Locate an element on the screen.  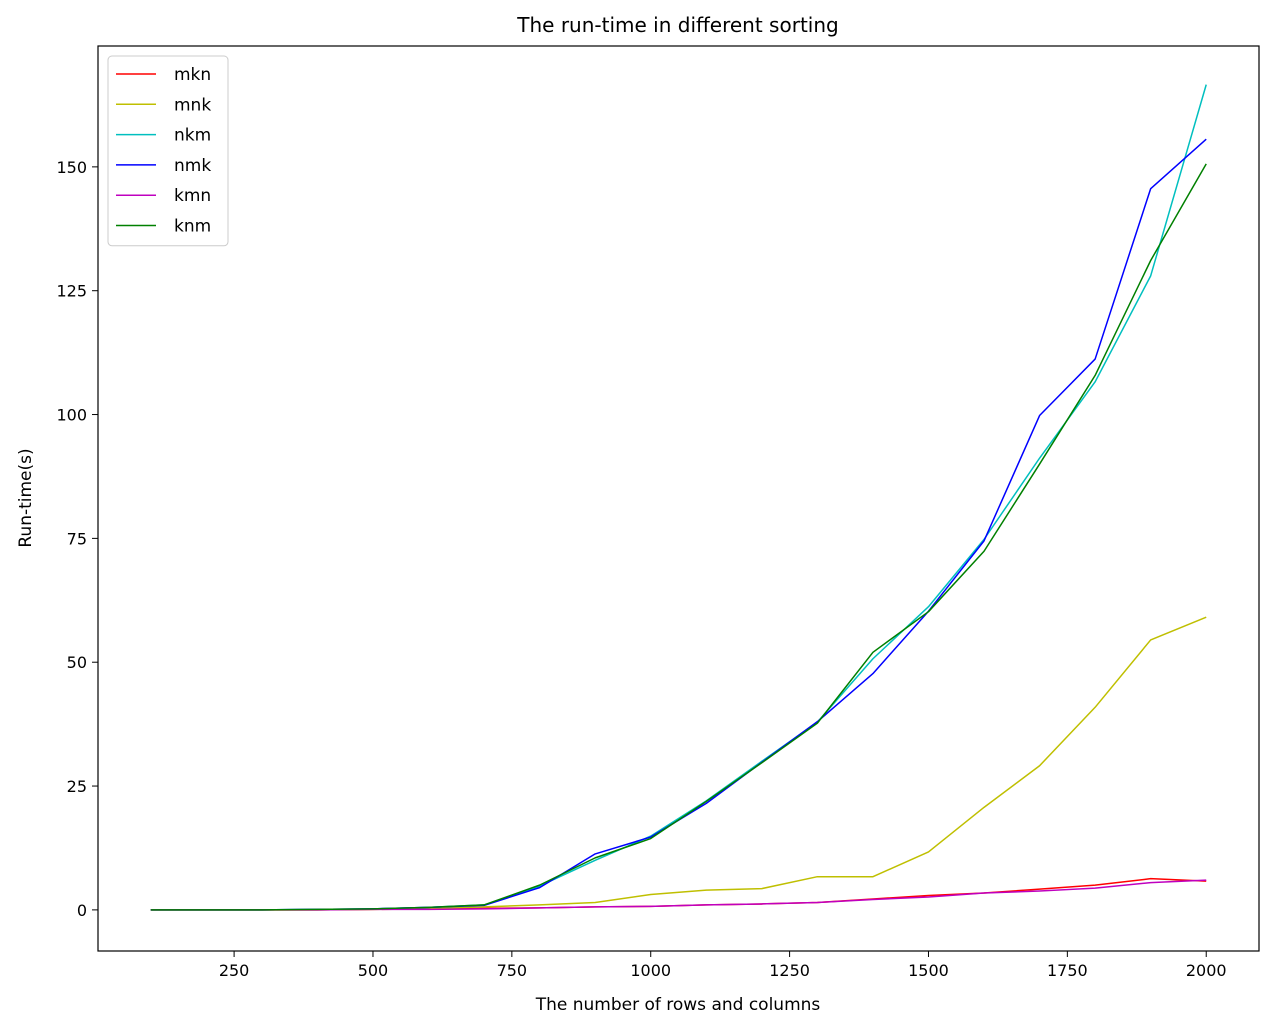
legend-label-mnk: mnk is located at coordinates (192, 105).